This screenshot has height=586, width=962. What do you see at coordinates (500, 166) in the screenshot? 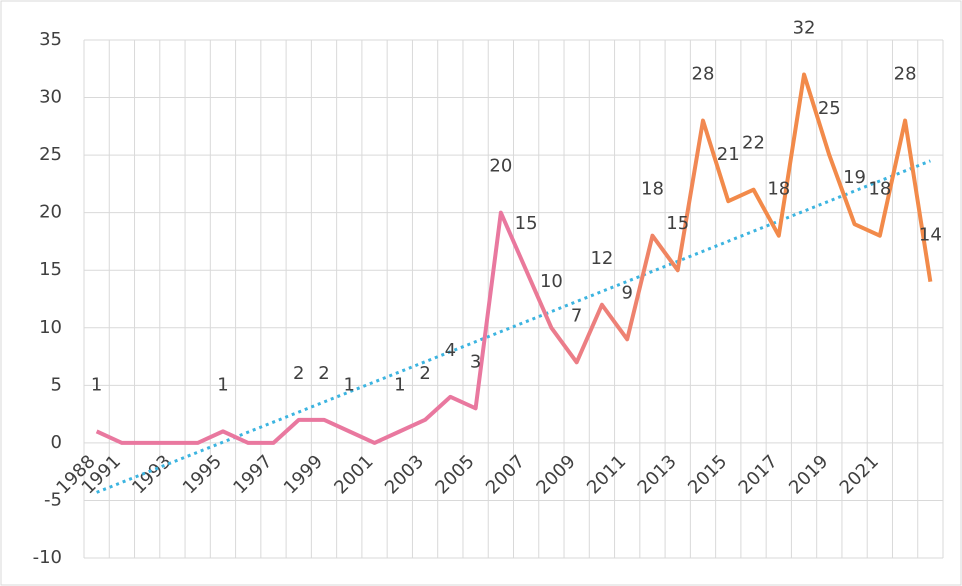
I see `data-label: 20` at bounding box center [500, 166].